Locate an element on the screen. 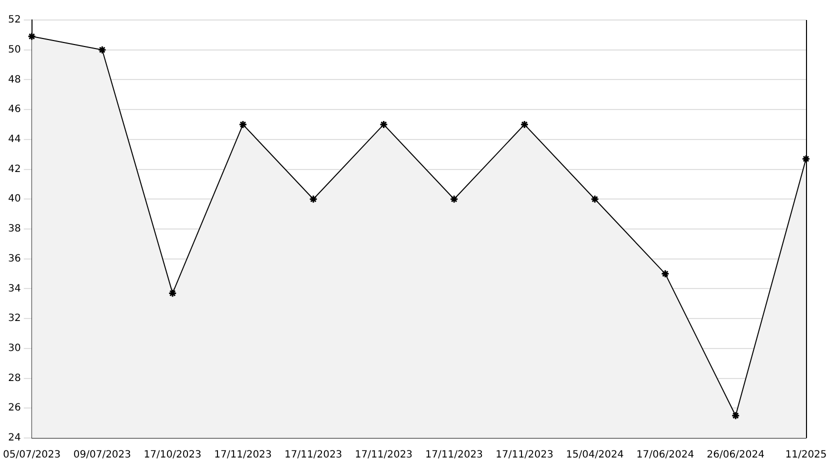  x-tick-label: 05/07/2023 is located at coordinates (32, 455).